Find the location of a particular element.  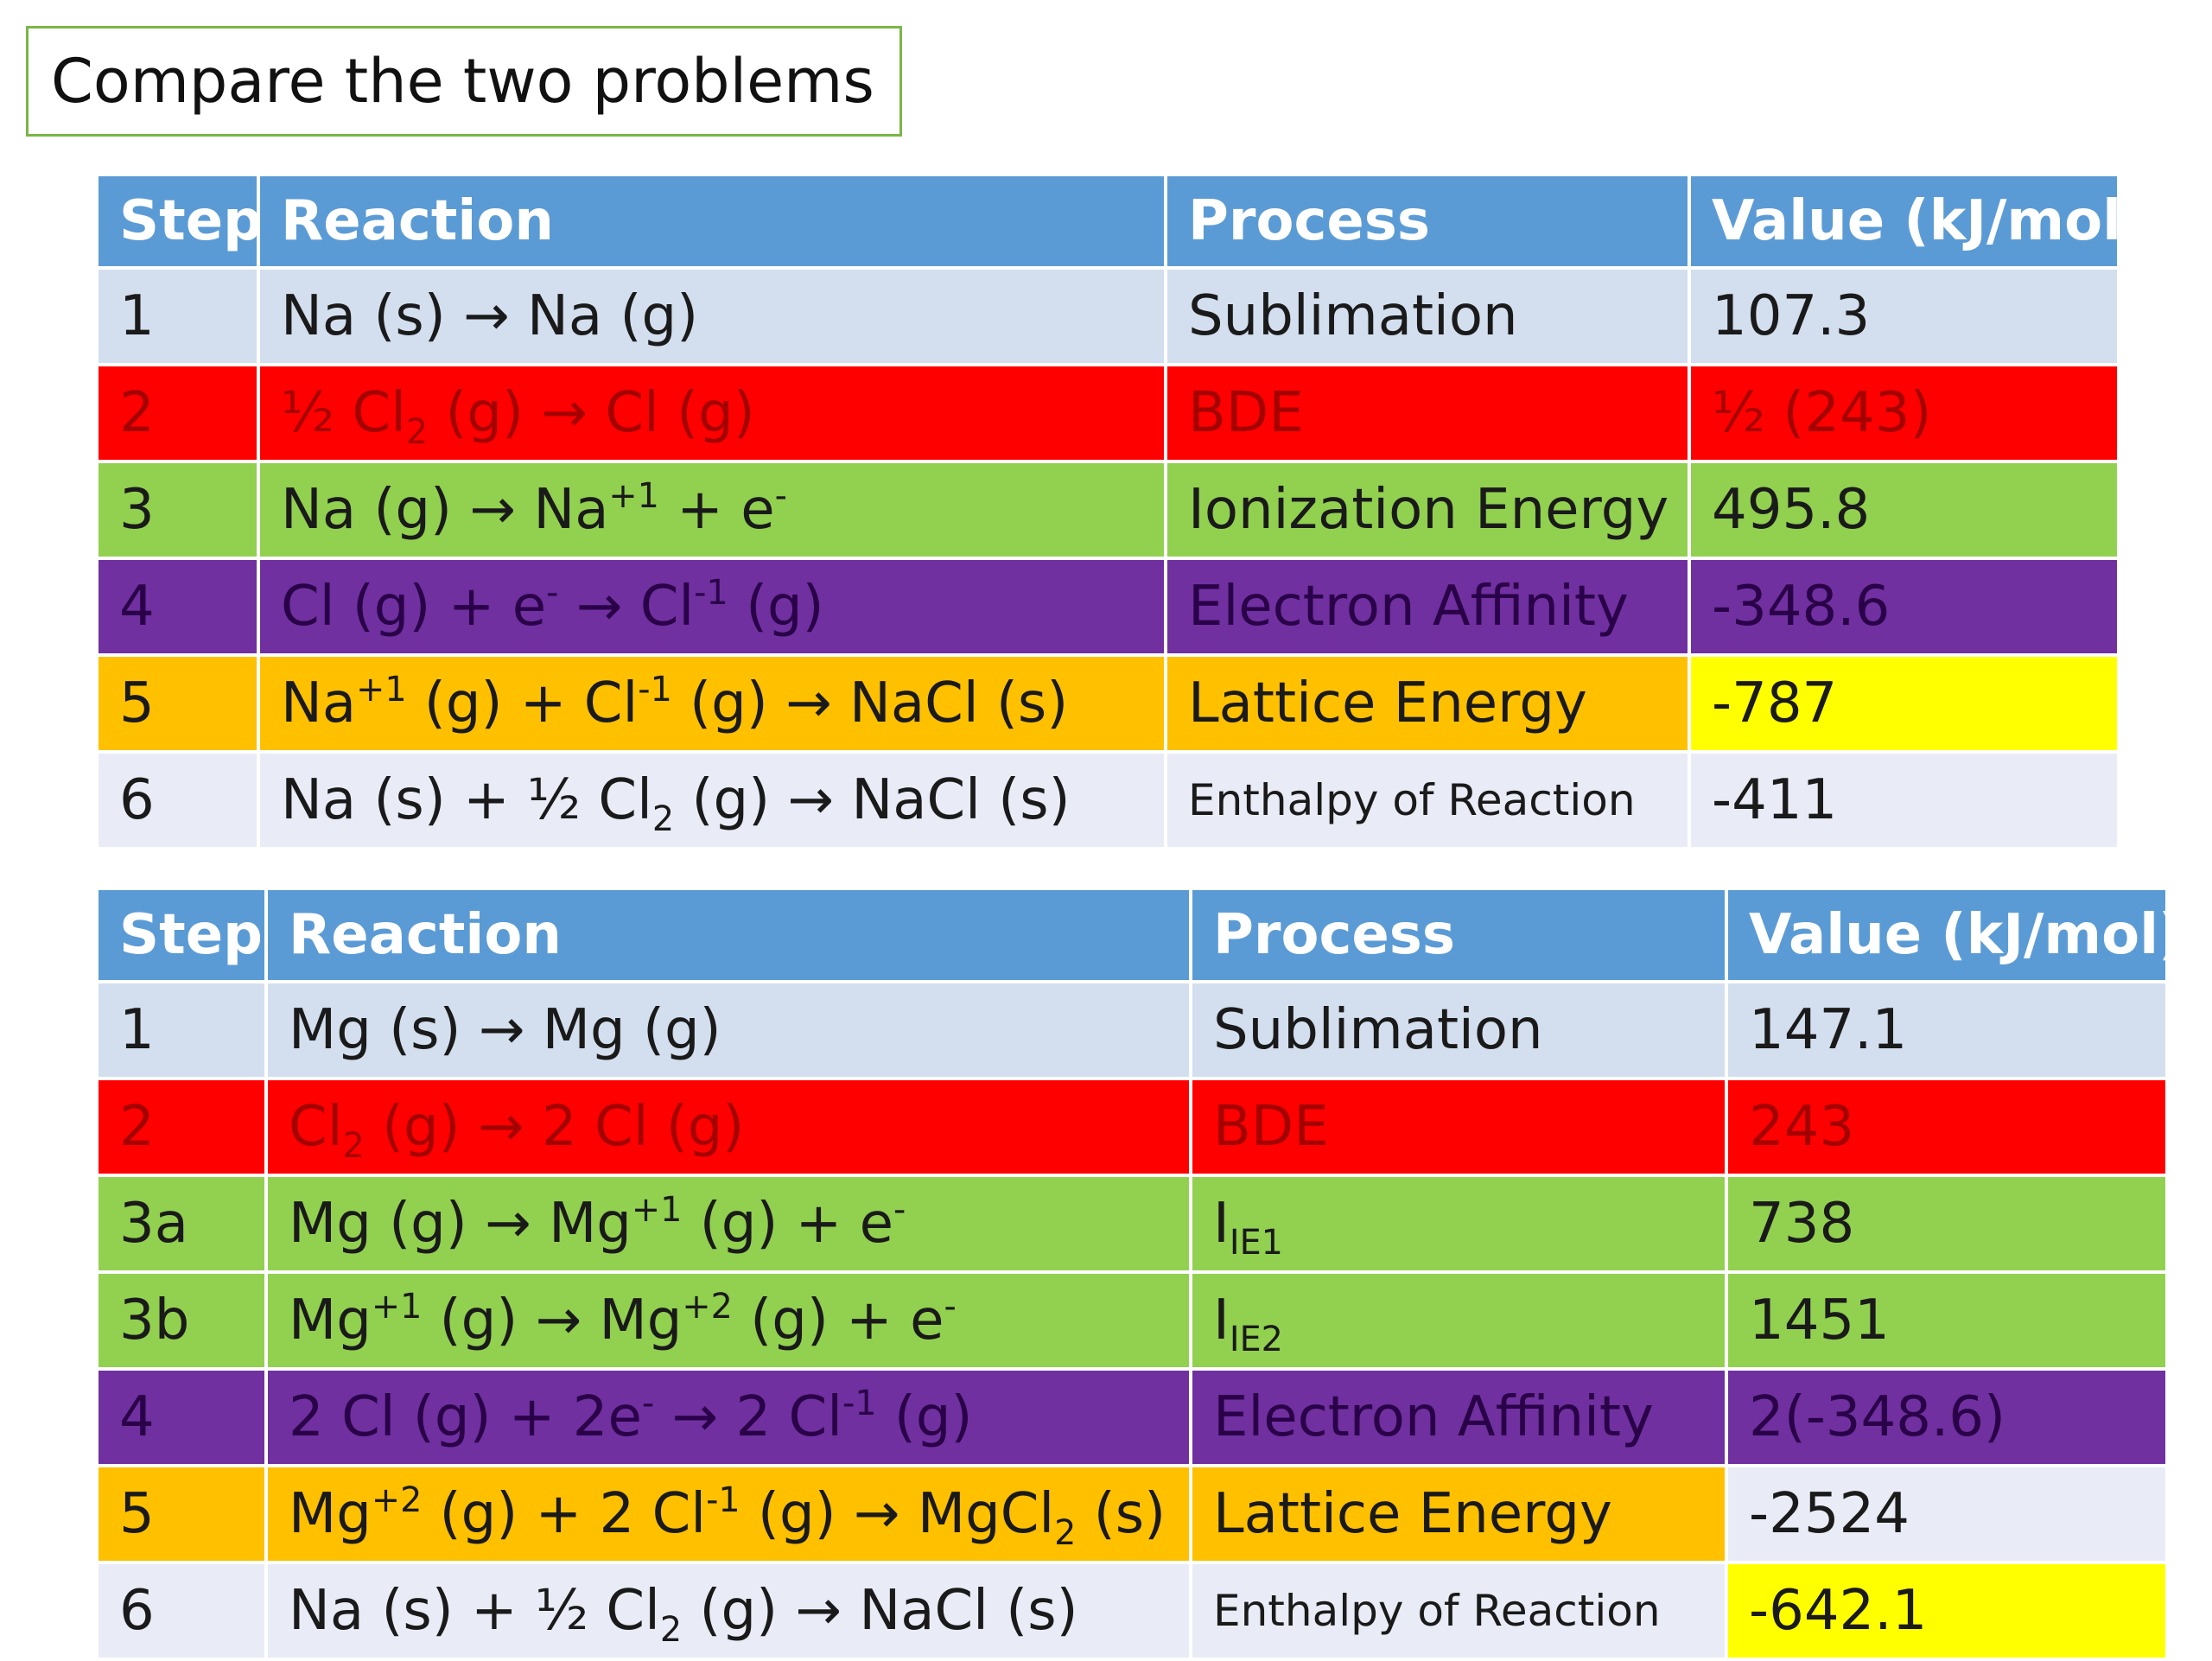

value-cell: 147.1 is located at coordinates (1947, 1030).